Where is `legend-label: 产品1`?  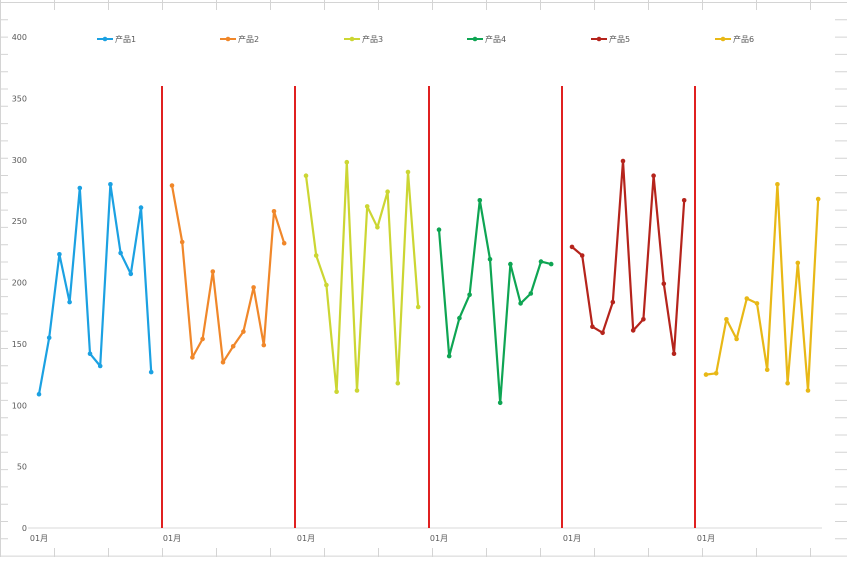 legend-label: 产品1 is located at coordinates (125, 39).